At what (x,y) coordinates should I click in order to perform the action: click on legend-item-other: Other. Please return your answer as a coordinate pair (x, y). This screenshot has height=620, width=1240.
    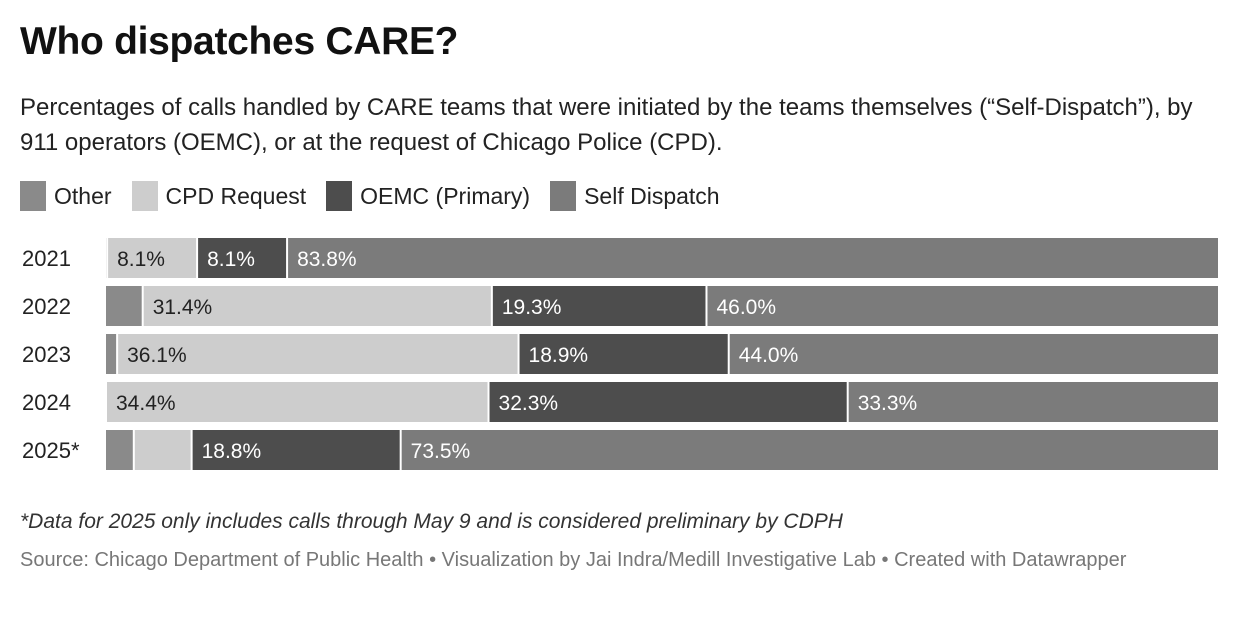
    Looking at the image, I should click on (66, 196).